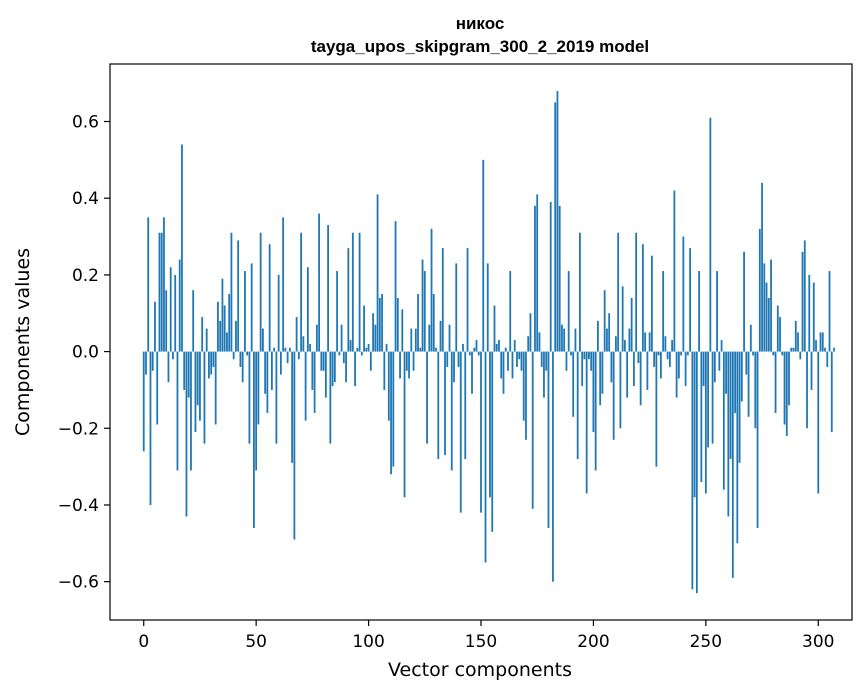  Describe the element at coordinates (78, 506) in the screenshot. I see `y-tick-label-1: −0.4` at that location.